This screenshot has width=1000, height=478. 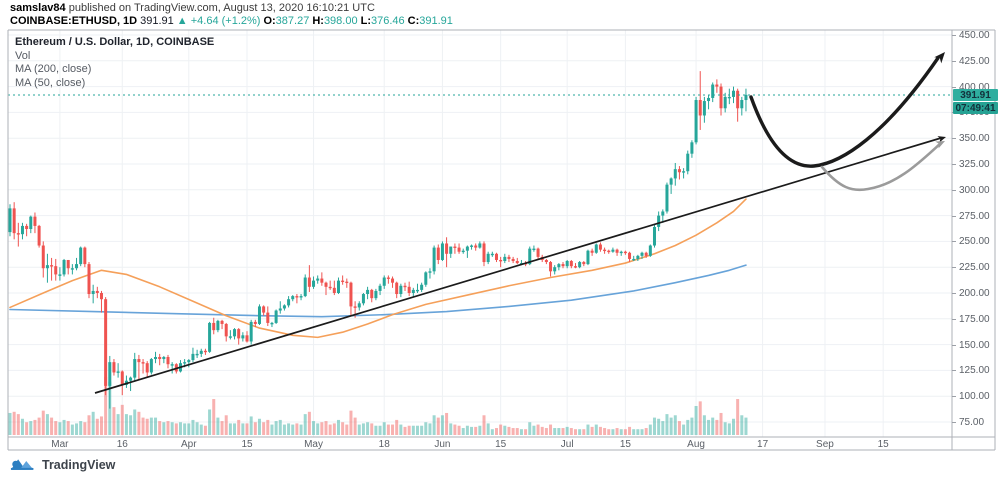 I want to click on last-price: 391.91, so click(x=157, y=21).